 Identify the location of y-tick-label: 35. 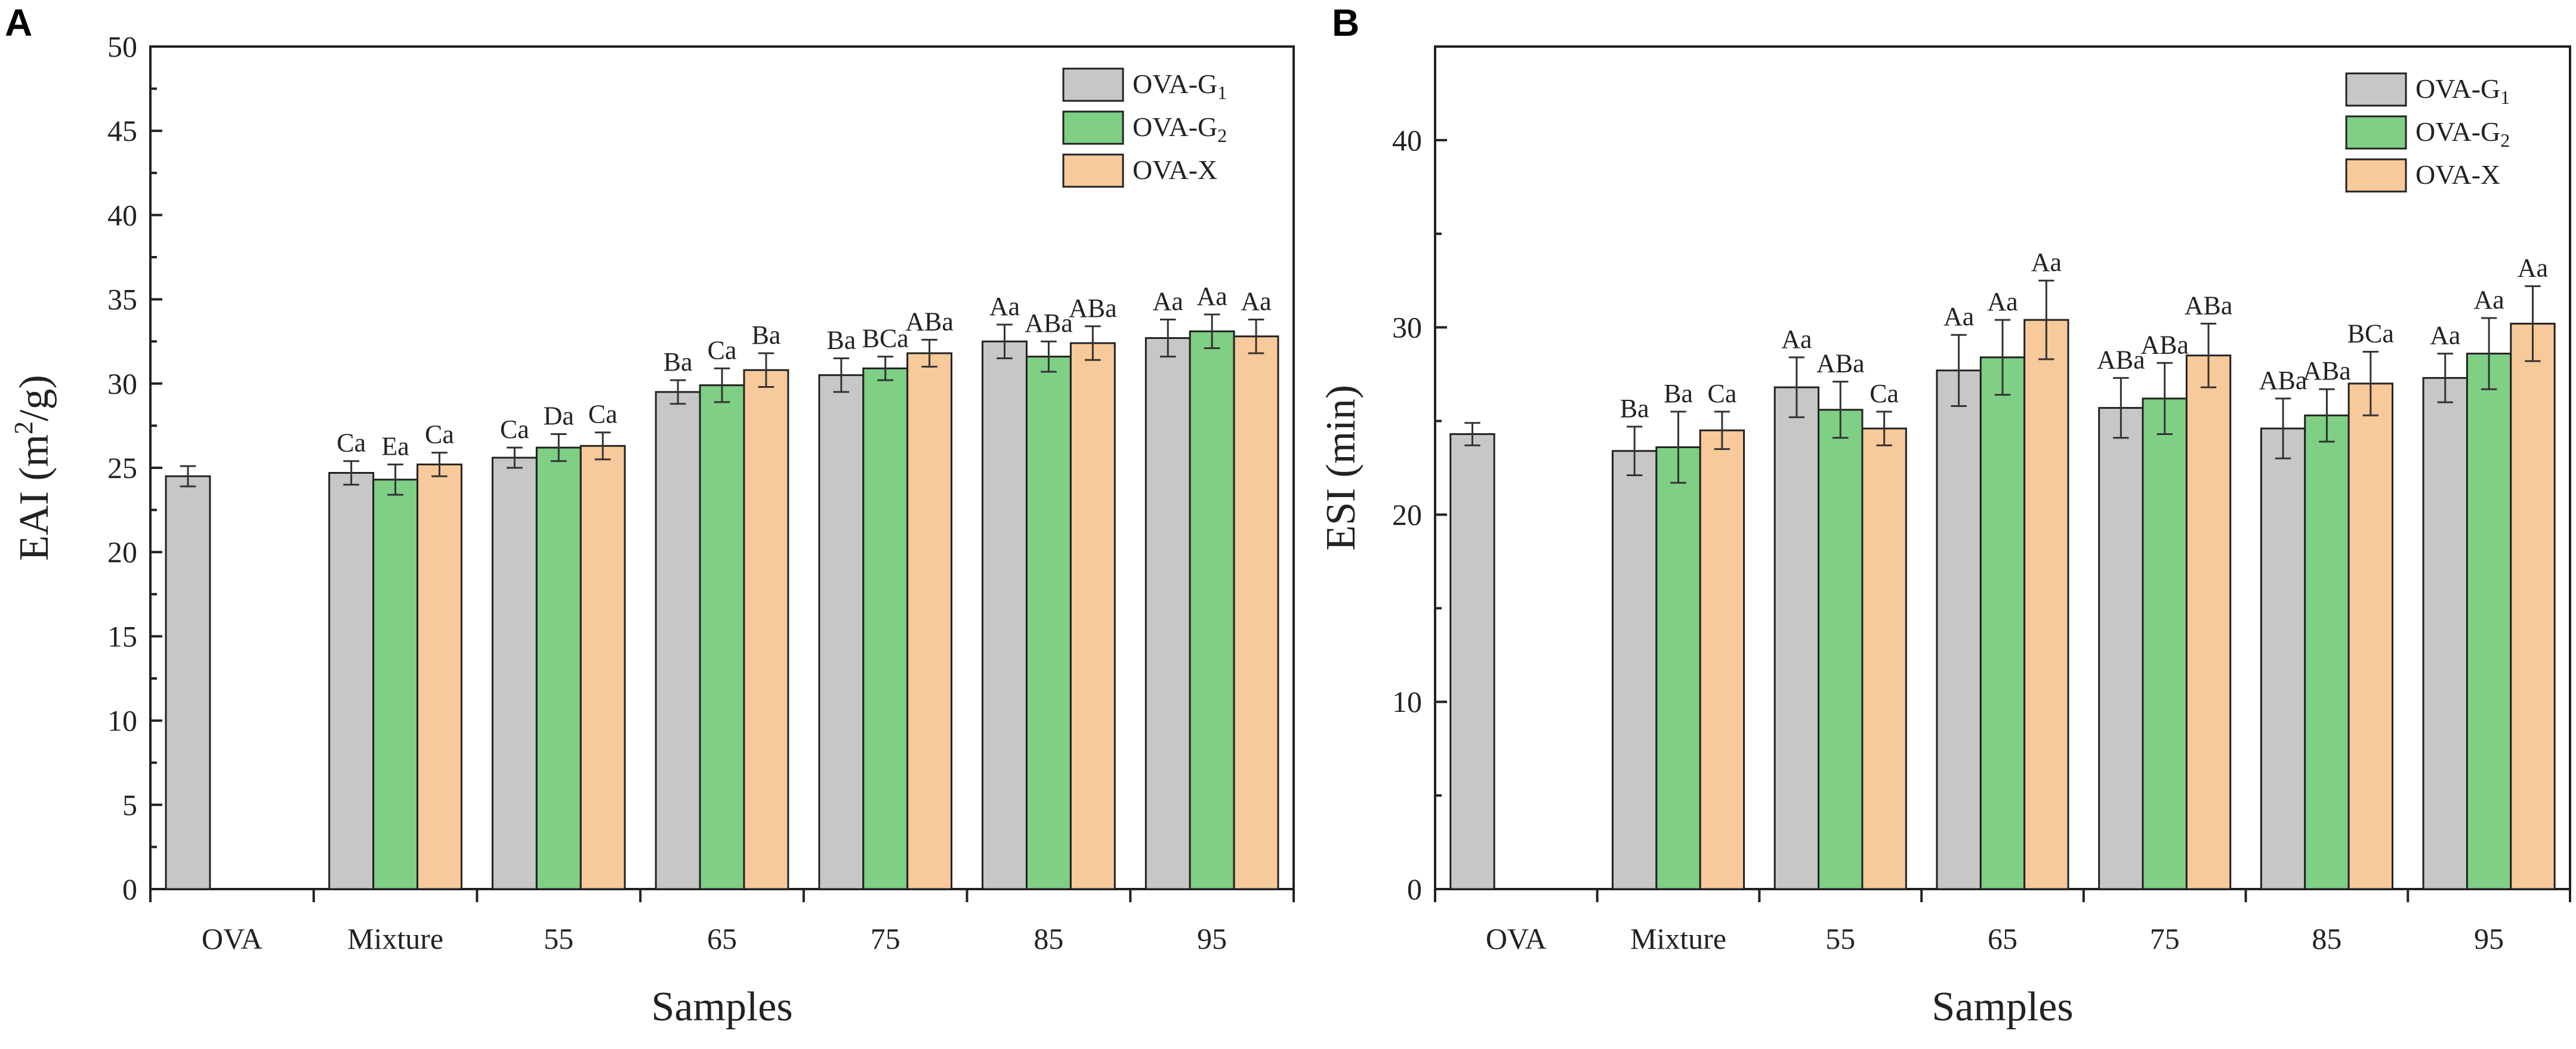
(122, 299).